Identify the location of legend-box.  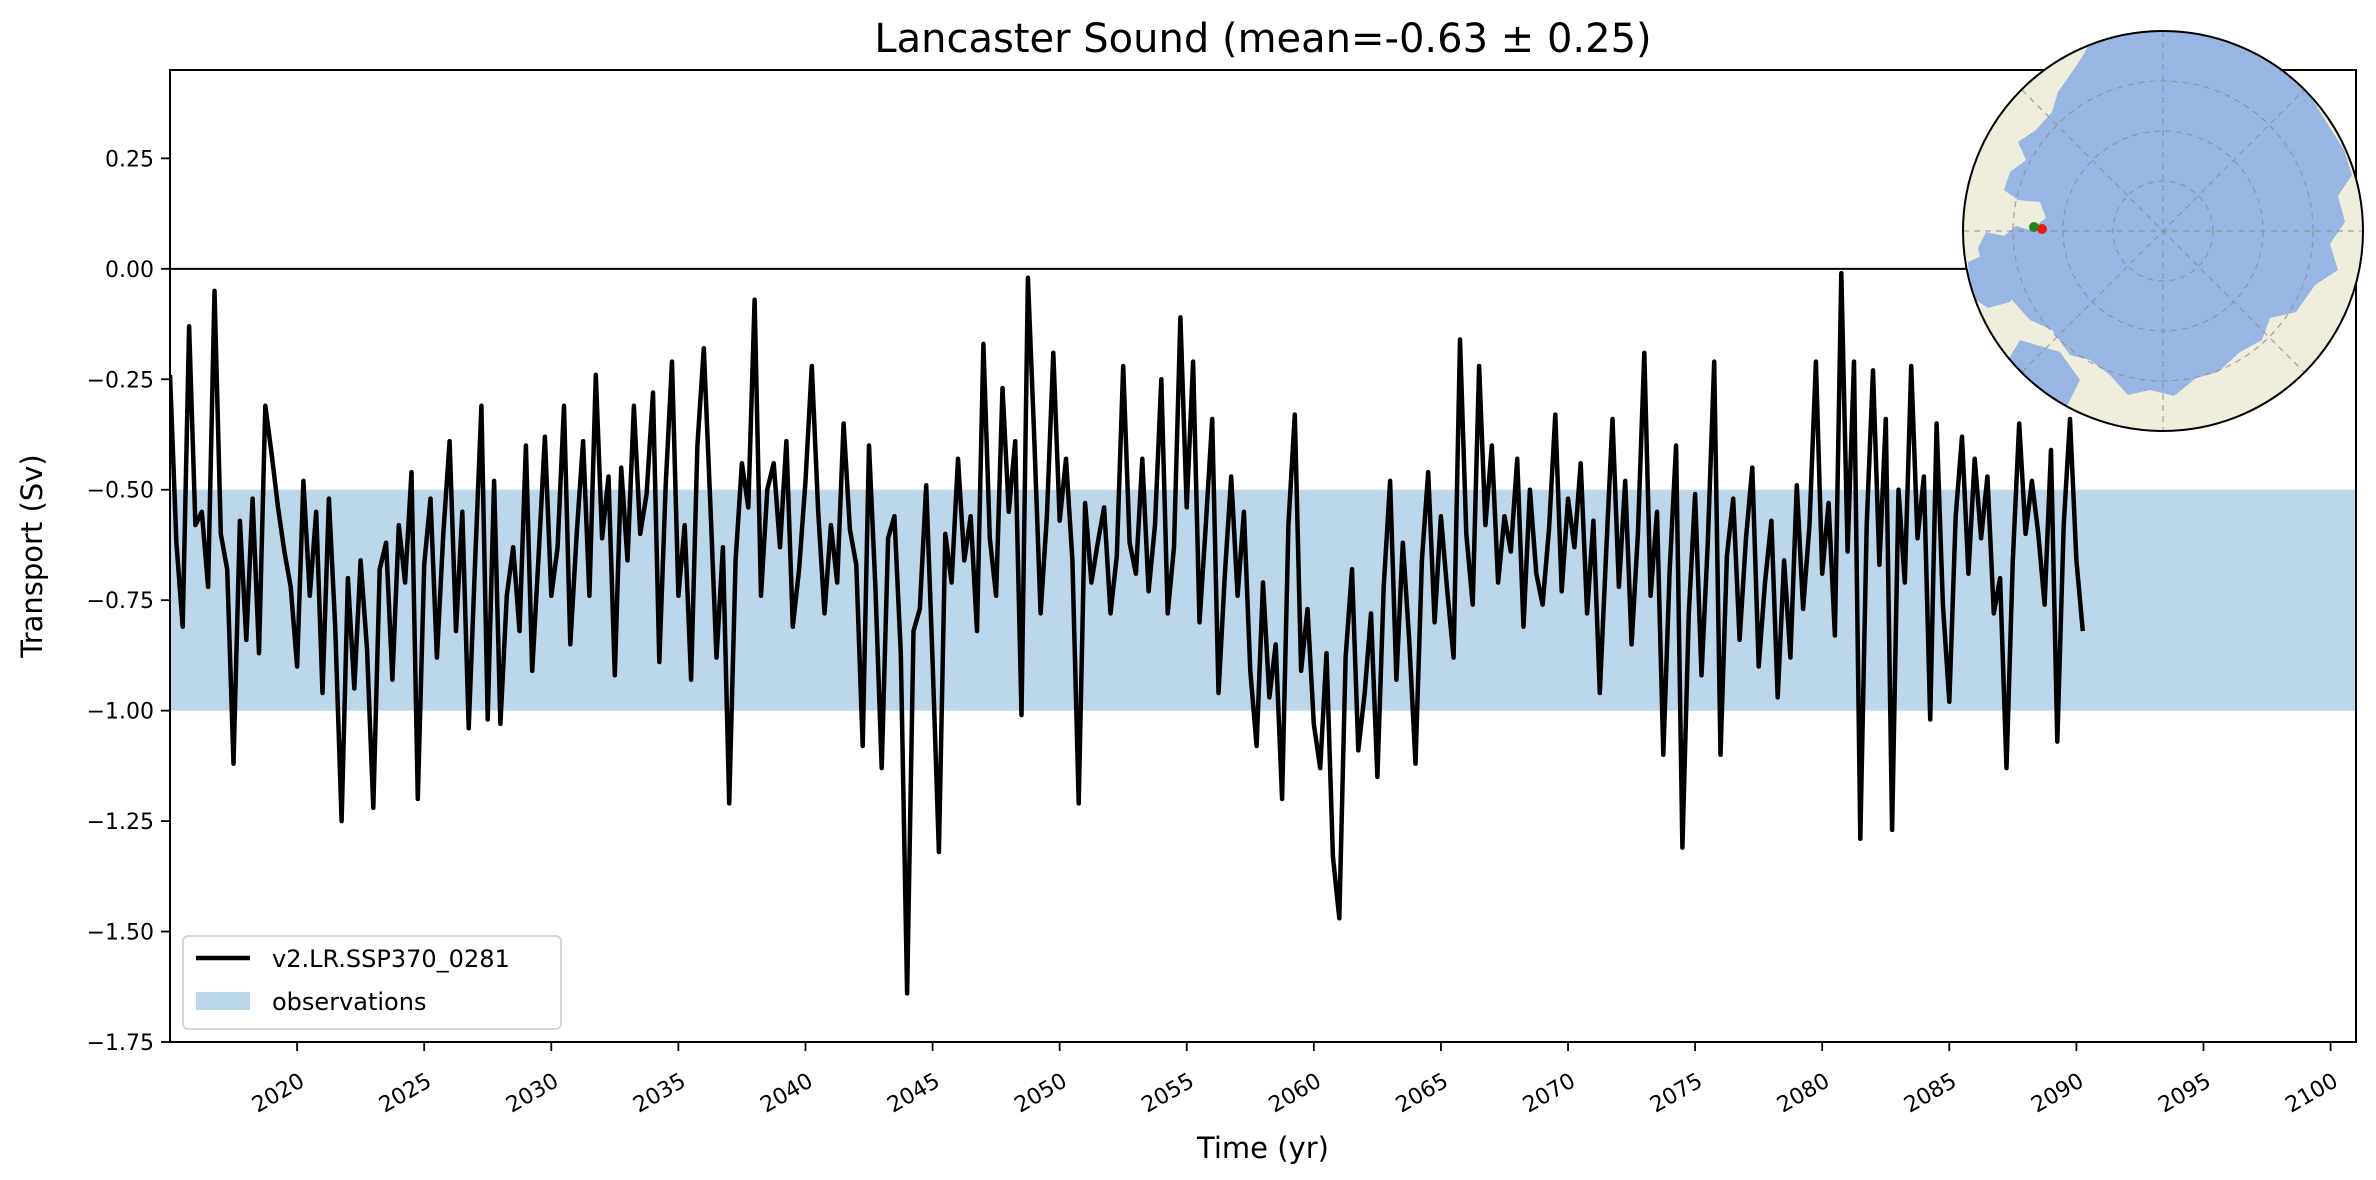
(372, 982).